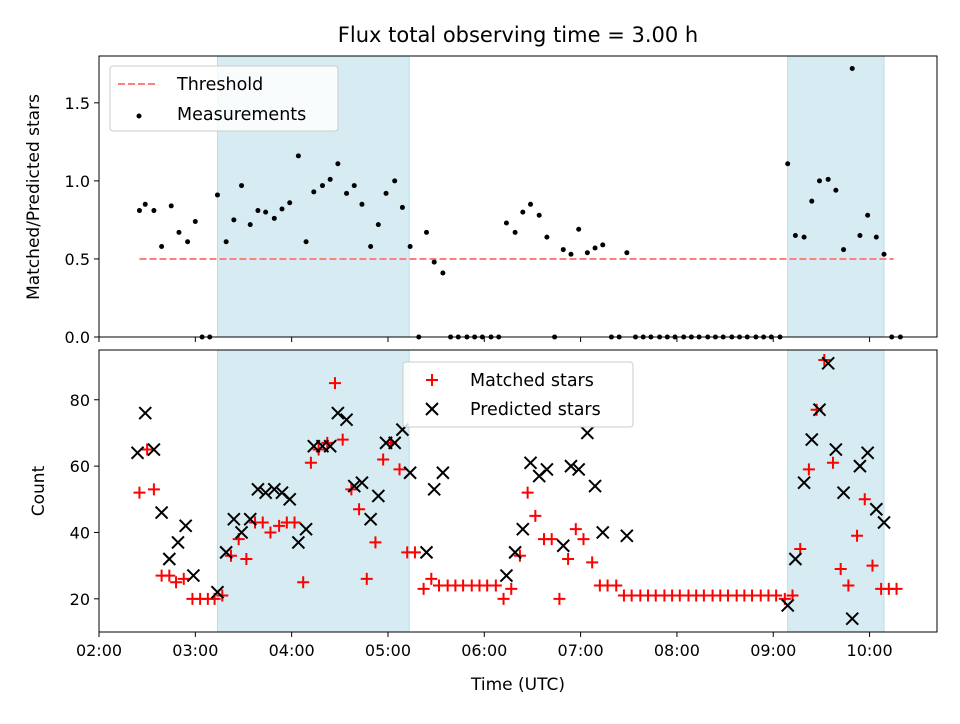 The height and width of the screenshot is (724, 960). I want to click on x-tick-label: 05:00, so click(388, 650).